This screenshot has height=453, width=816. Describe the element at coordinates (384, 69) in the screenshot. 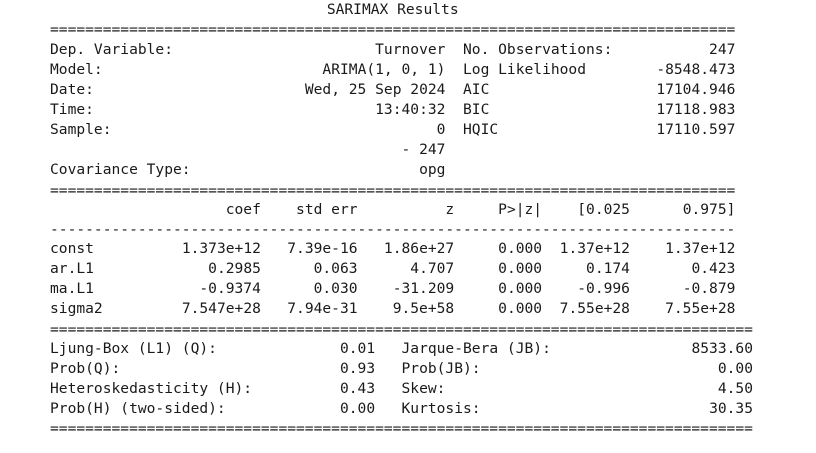

I see `model-info-value: ARIMA(1, 0, 1)` at that location.